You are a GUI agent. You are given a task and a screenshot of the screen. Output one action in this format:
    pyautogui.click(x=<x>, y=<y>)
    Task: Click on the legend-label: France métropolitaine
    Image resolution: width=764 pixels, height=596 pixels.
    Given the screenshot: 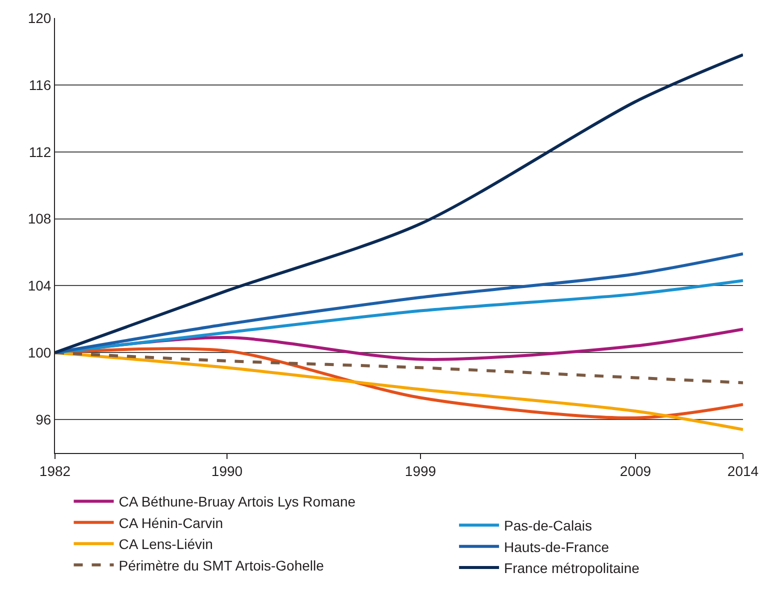 What is the action you would take?
    pyautogui.click(x=572, y=568)
    